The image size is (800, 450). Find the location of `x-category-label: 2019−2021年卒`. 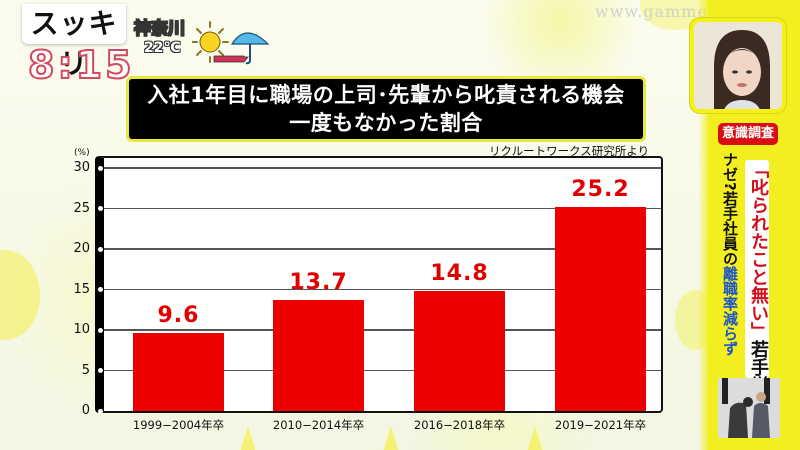

x-category-label: 2019−2021年卒 is located at coordinates (600, 425).